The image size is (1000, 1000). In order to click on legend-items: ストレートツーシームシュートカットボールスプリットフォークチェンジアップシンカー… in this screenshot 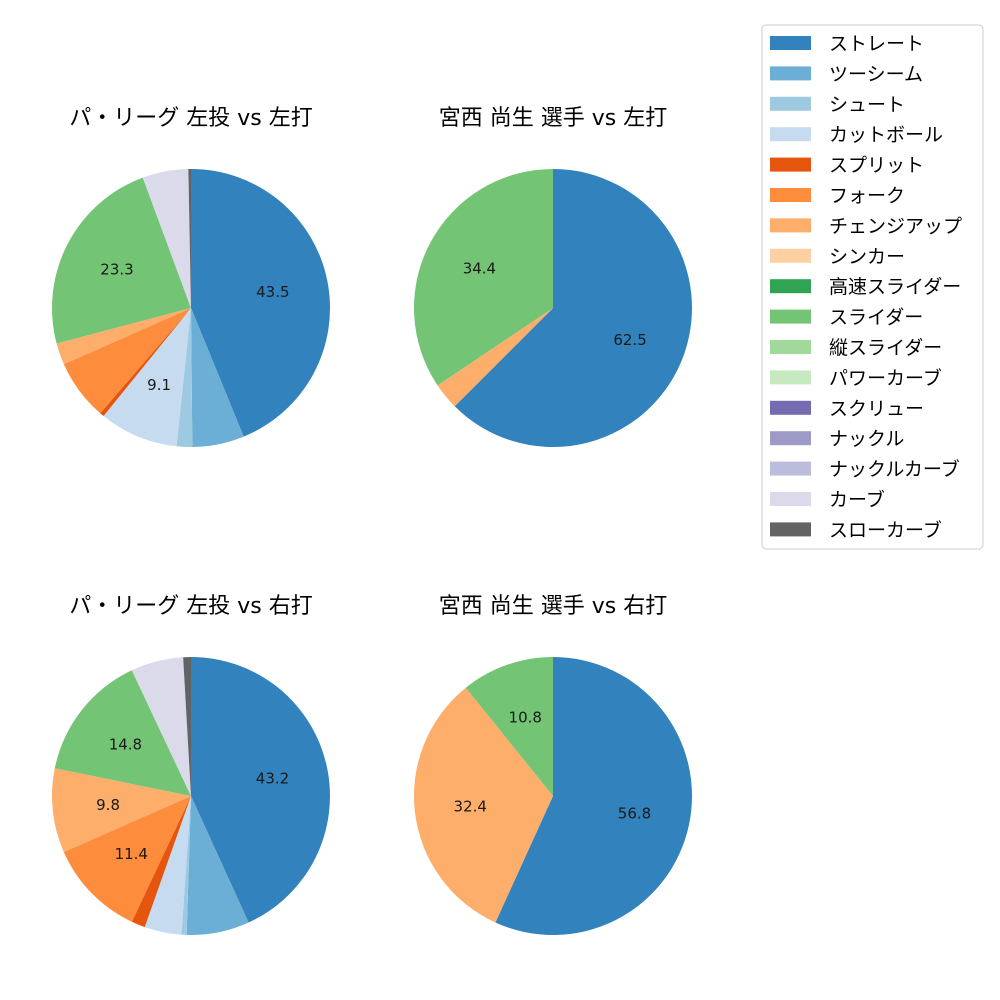, I will do `click(866, 287)`.